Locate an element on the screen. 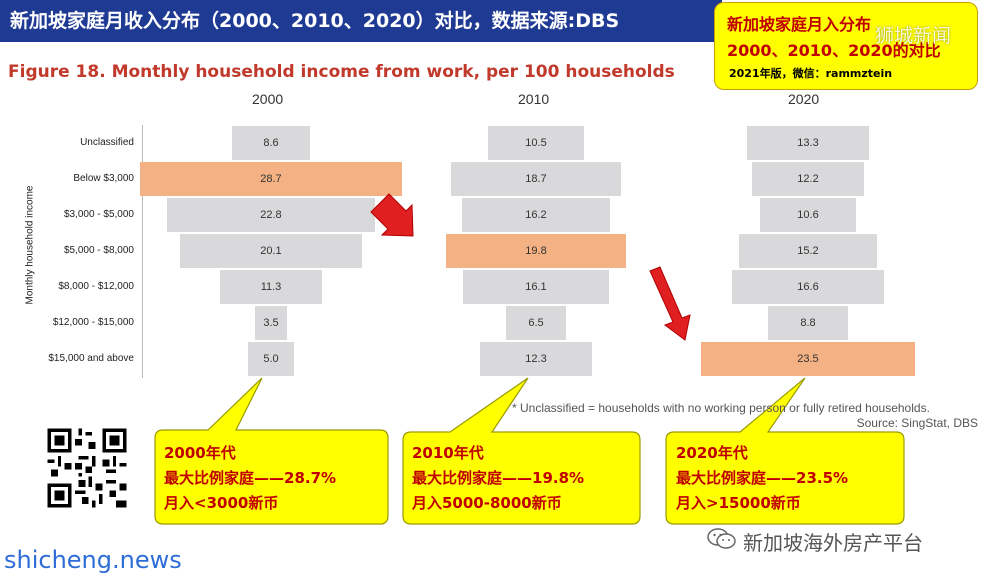 This screenshot has height=583, width=993. bar-2020-4: 16.6 is located at coordinates (808, 287).